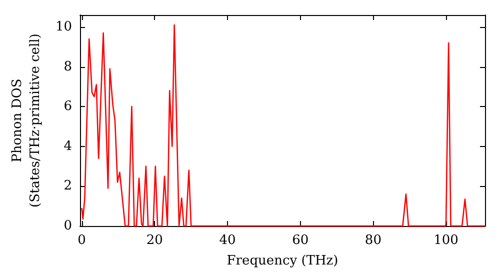 This screenshot has width=500, height=280. Describe the element at coordinates (282, 260) in the screenshot. I see `x-axis-title: Frequency (THz)` at that location.